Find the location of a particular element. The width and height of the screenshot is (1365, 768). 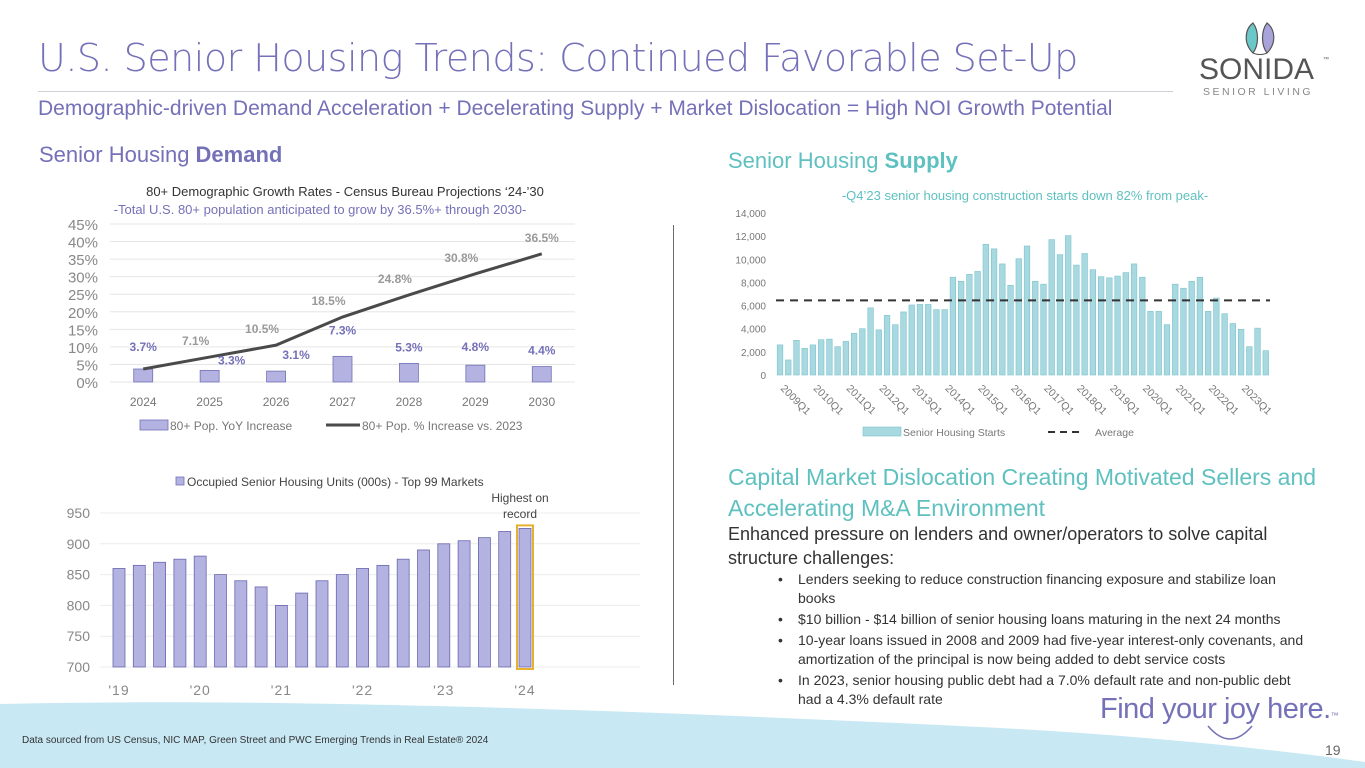

x-tick-label: 2027 is located at coordinates (342, 402).